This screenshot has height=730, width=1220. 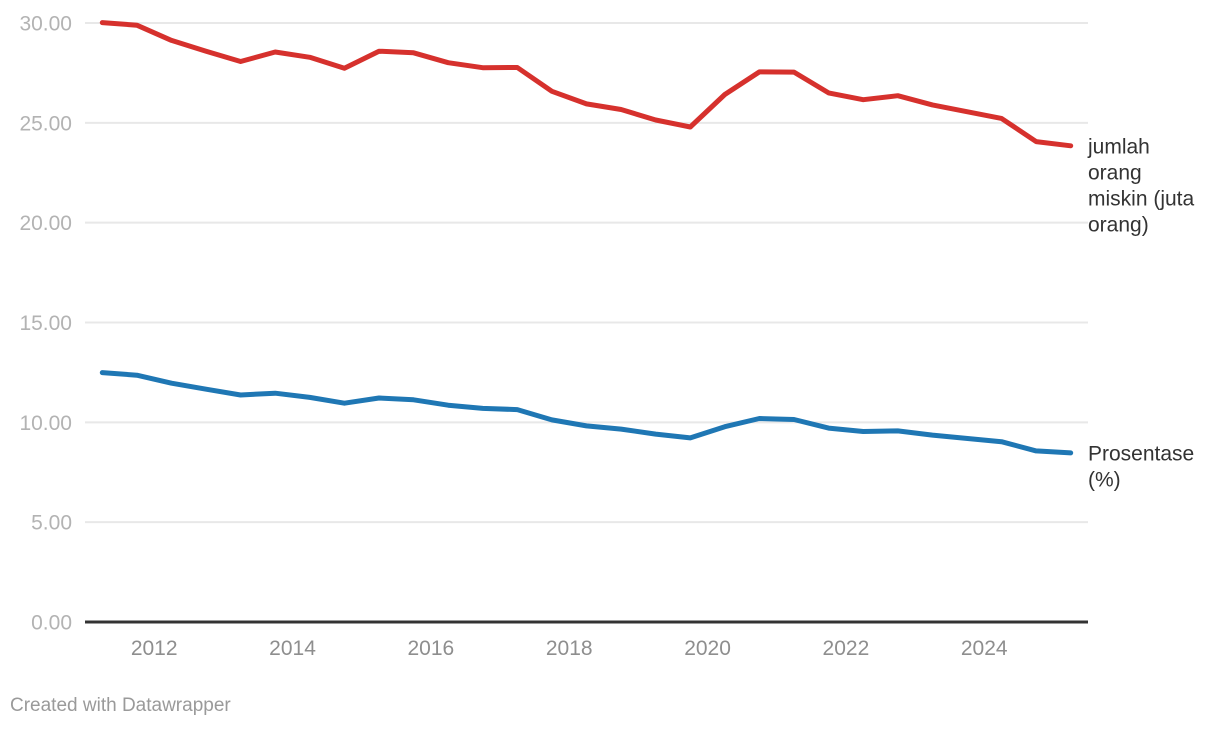 I want to click on y-axis-tick-label: 30.00, so click(x=45, y=24).